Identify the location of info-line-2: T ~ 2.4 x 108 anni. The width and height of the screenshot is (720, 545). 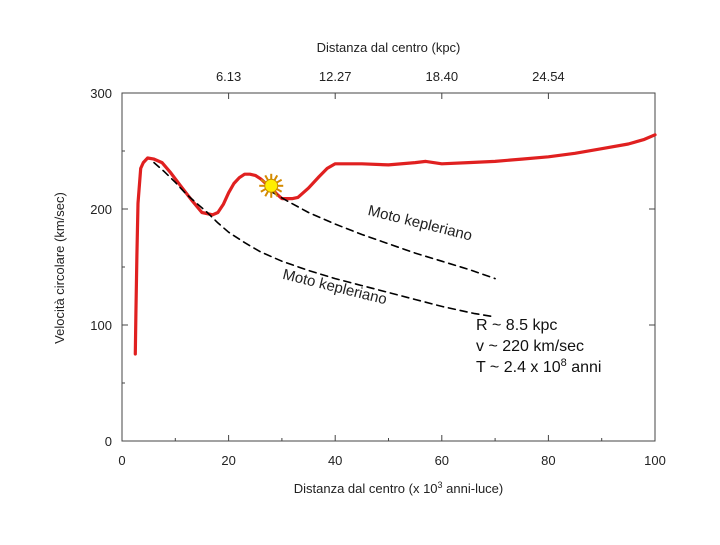
(538, 366).